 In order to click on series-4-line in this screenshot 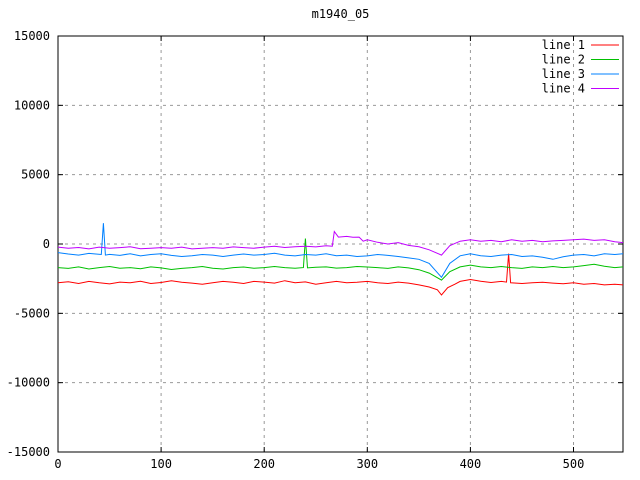, I will do `click(340, 243)`.